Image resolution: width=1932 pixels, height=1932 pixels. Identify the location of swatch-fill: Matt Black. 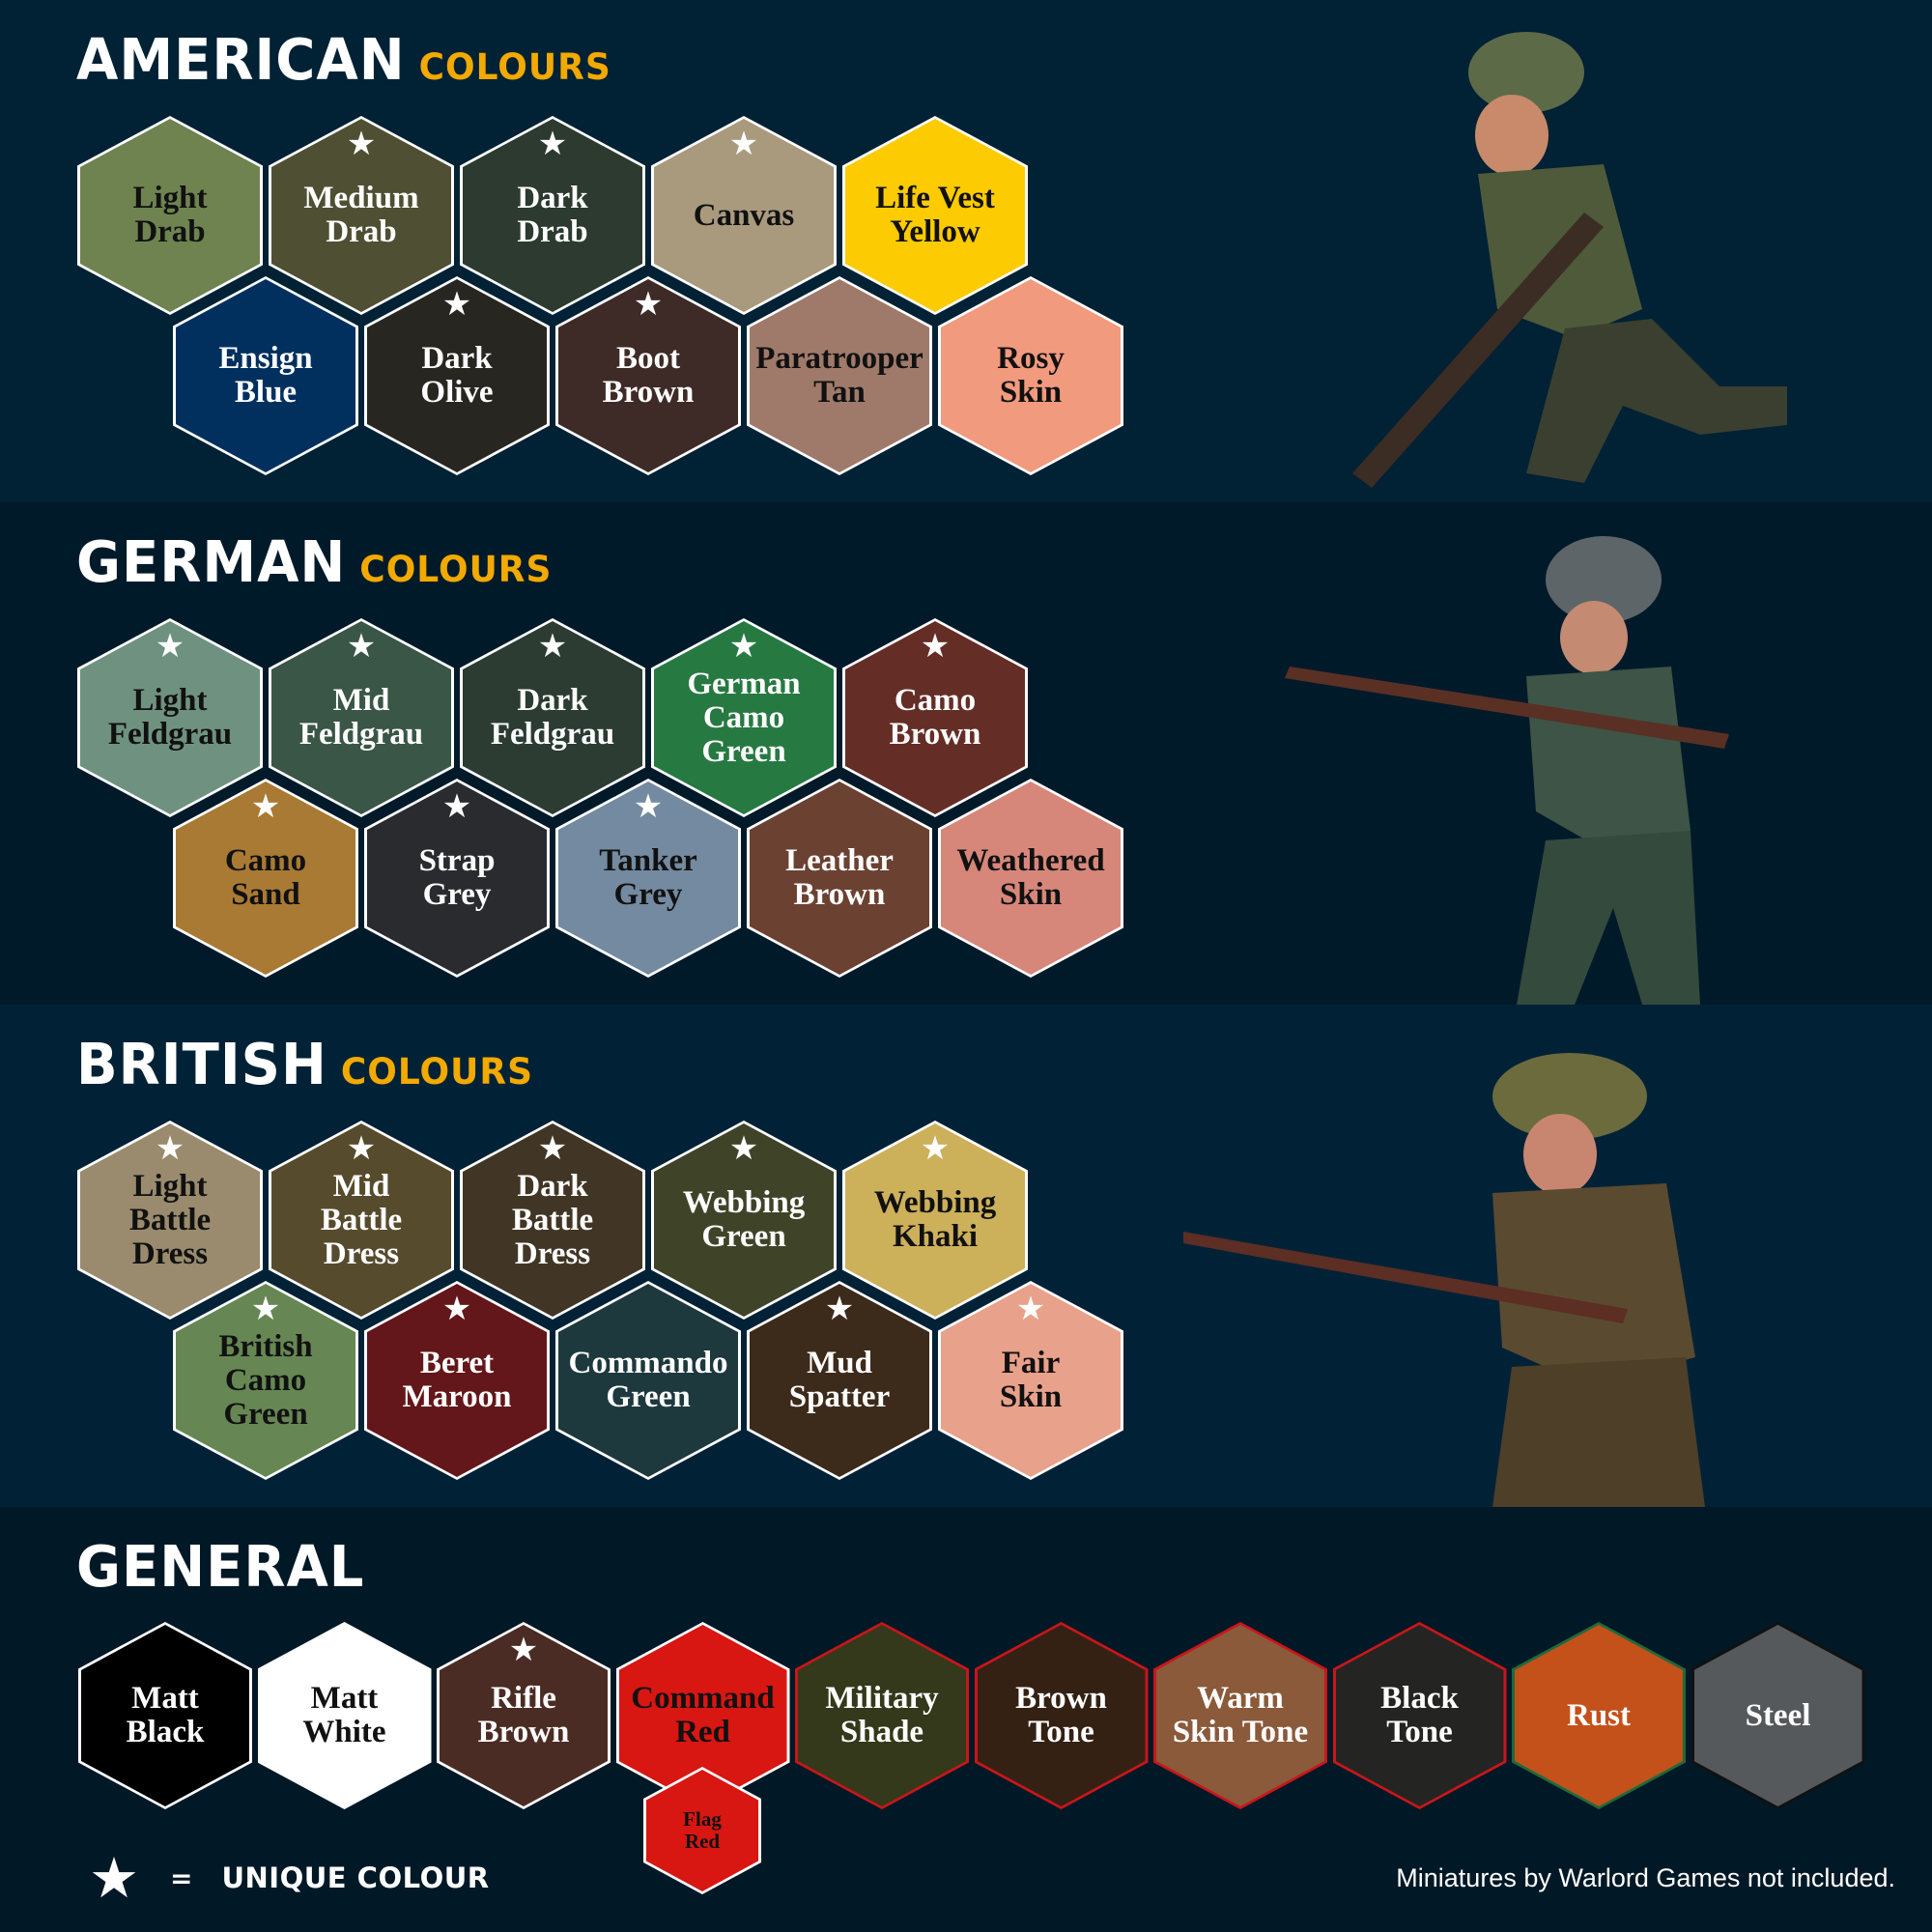
(165, 1715).